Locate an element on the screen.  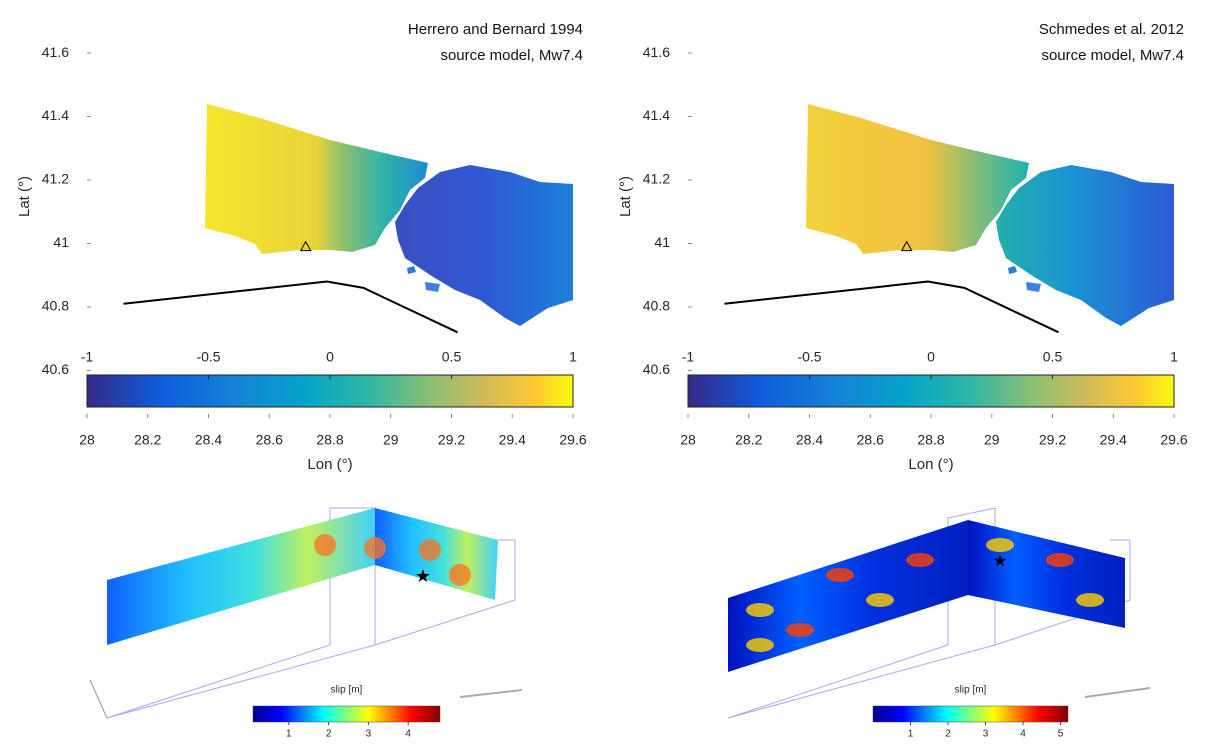
y-tick-label: 41.2 is located at coordinates (656, 179).